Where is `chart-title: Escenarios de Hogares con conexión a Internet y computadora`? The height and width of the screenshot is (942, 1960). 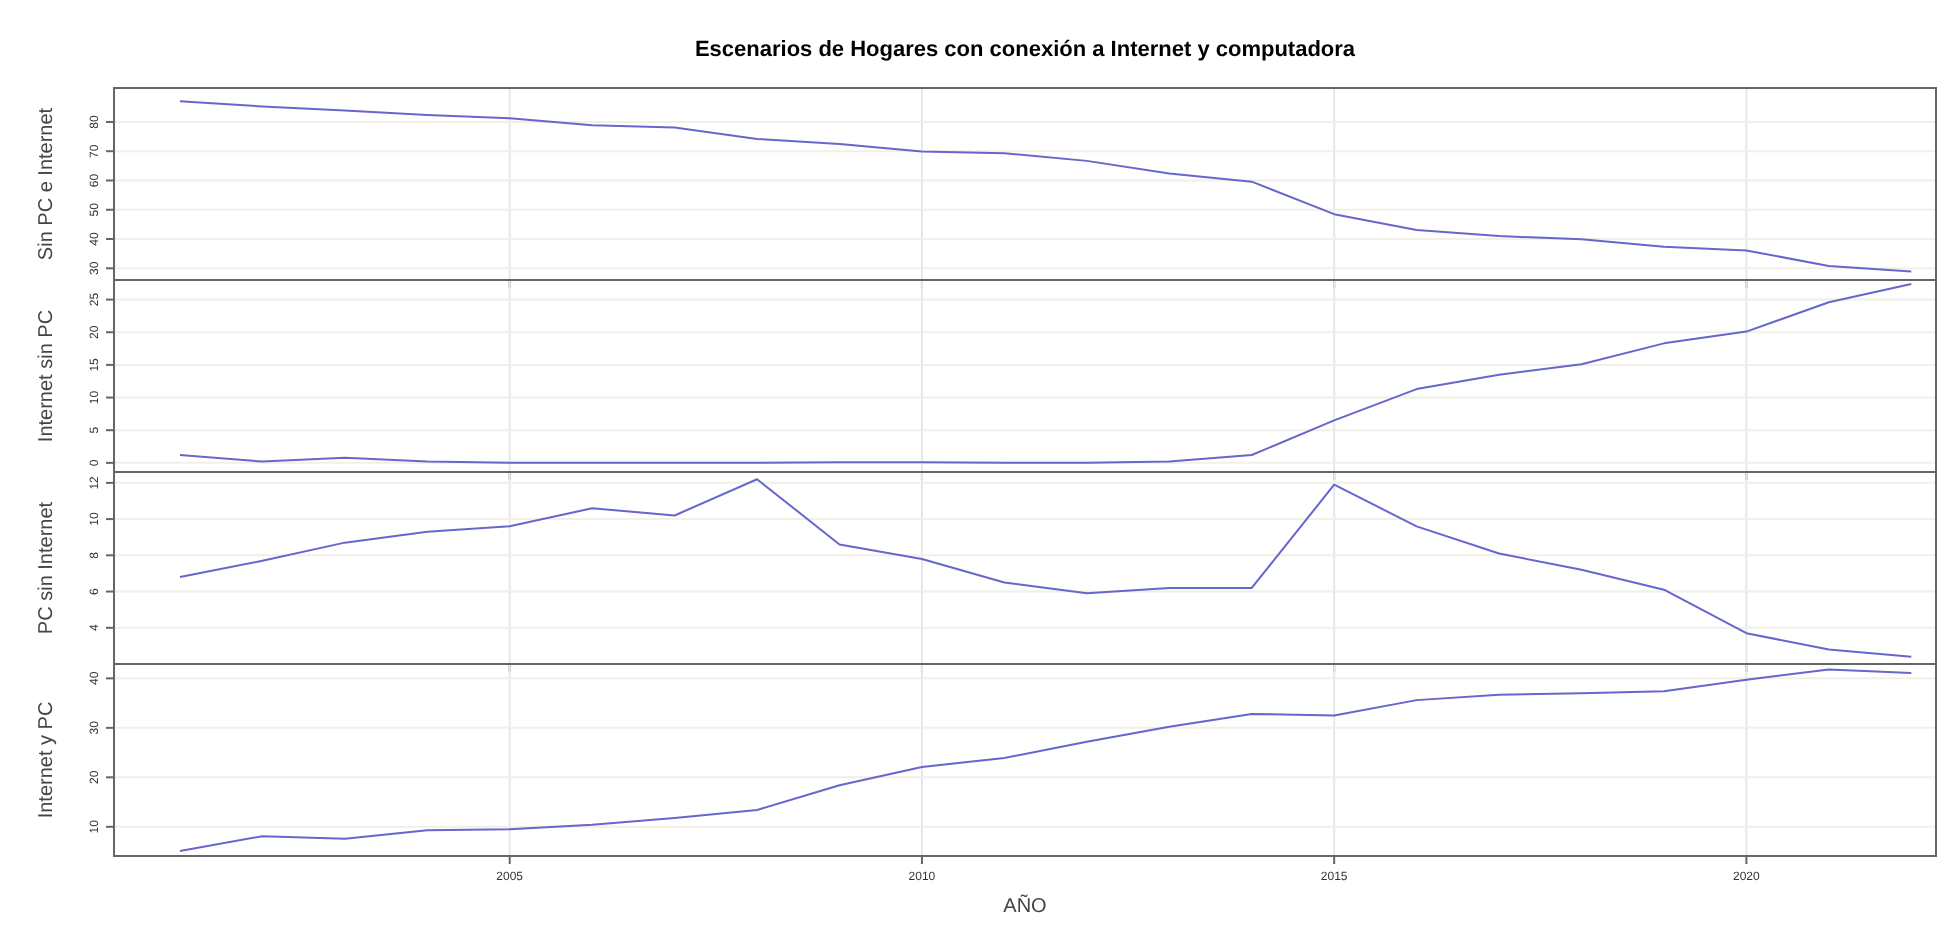 chart-title: Escenarios de Hogares con conexión a Internet y computadora is located at coordinates (1025, 50).